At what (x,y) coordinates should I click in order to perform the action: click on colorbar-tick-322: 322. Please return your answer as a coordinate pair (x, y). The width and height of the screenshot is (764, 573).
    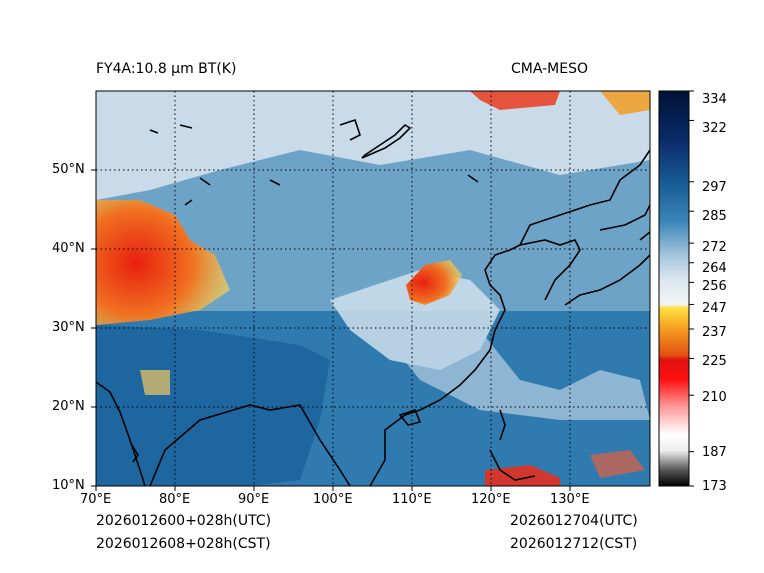
    Looking at the image, I should click on (714, 128).